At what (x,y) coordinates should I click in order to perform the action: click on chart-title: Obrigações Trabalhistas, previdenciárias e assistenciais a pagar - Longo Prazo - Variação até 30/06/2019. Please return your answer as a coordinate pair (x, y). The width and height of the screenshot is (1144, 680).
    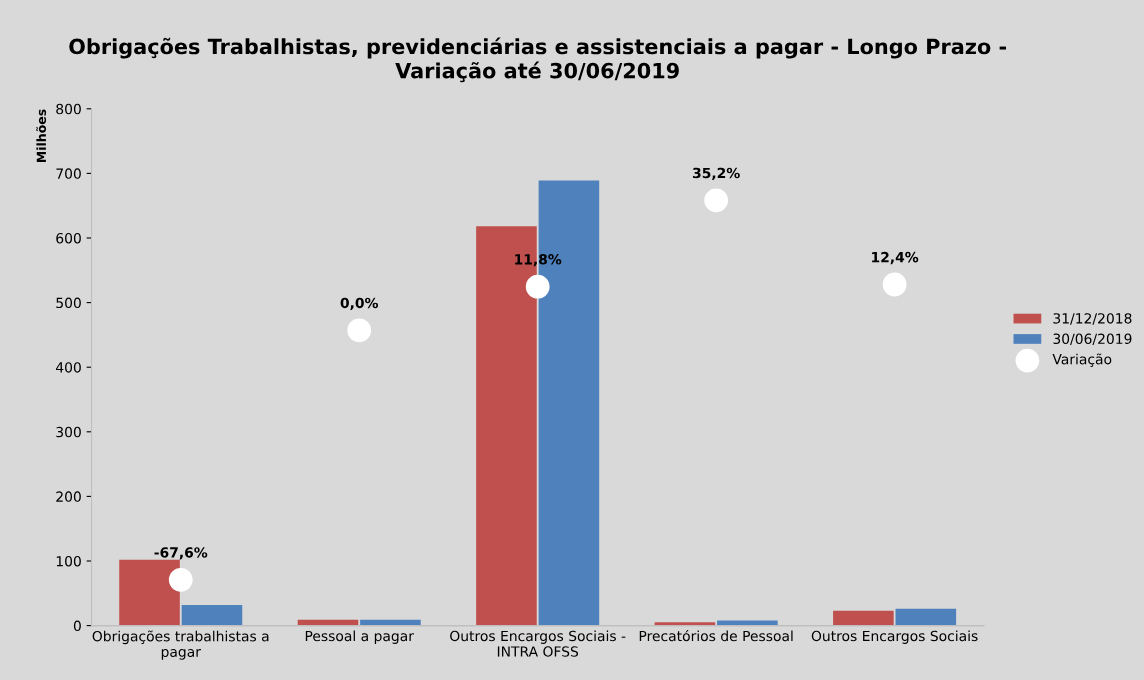
    Looking at the image, I should click on (538, 60).